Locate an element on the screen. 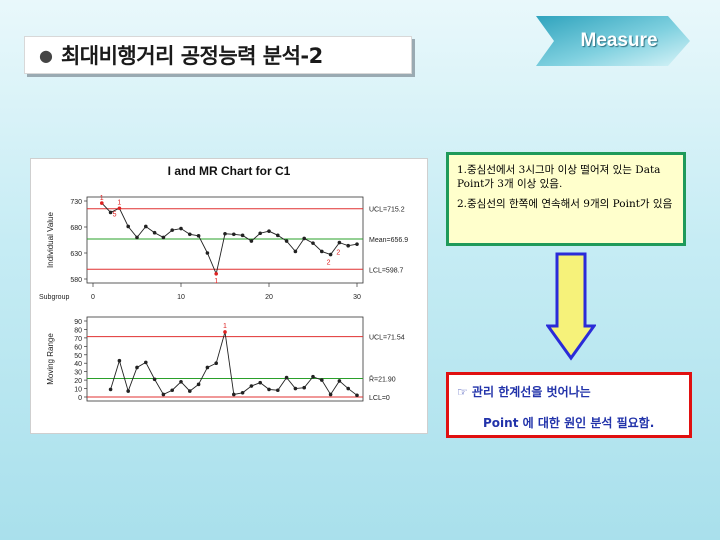  moving-range-ytick-label: 30 is located at coordinates (78, 373).